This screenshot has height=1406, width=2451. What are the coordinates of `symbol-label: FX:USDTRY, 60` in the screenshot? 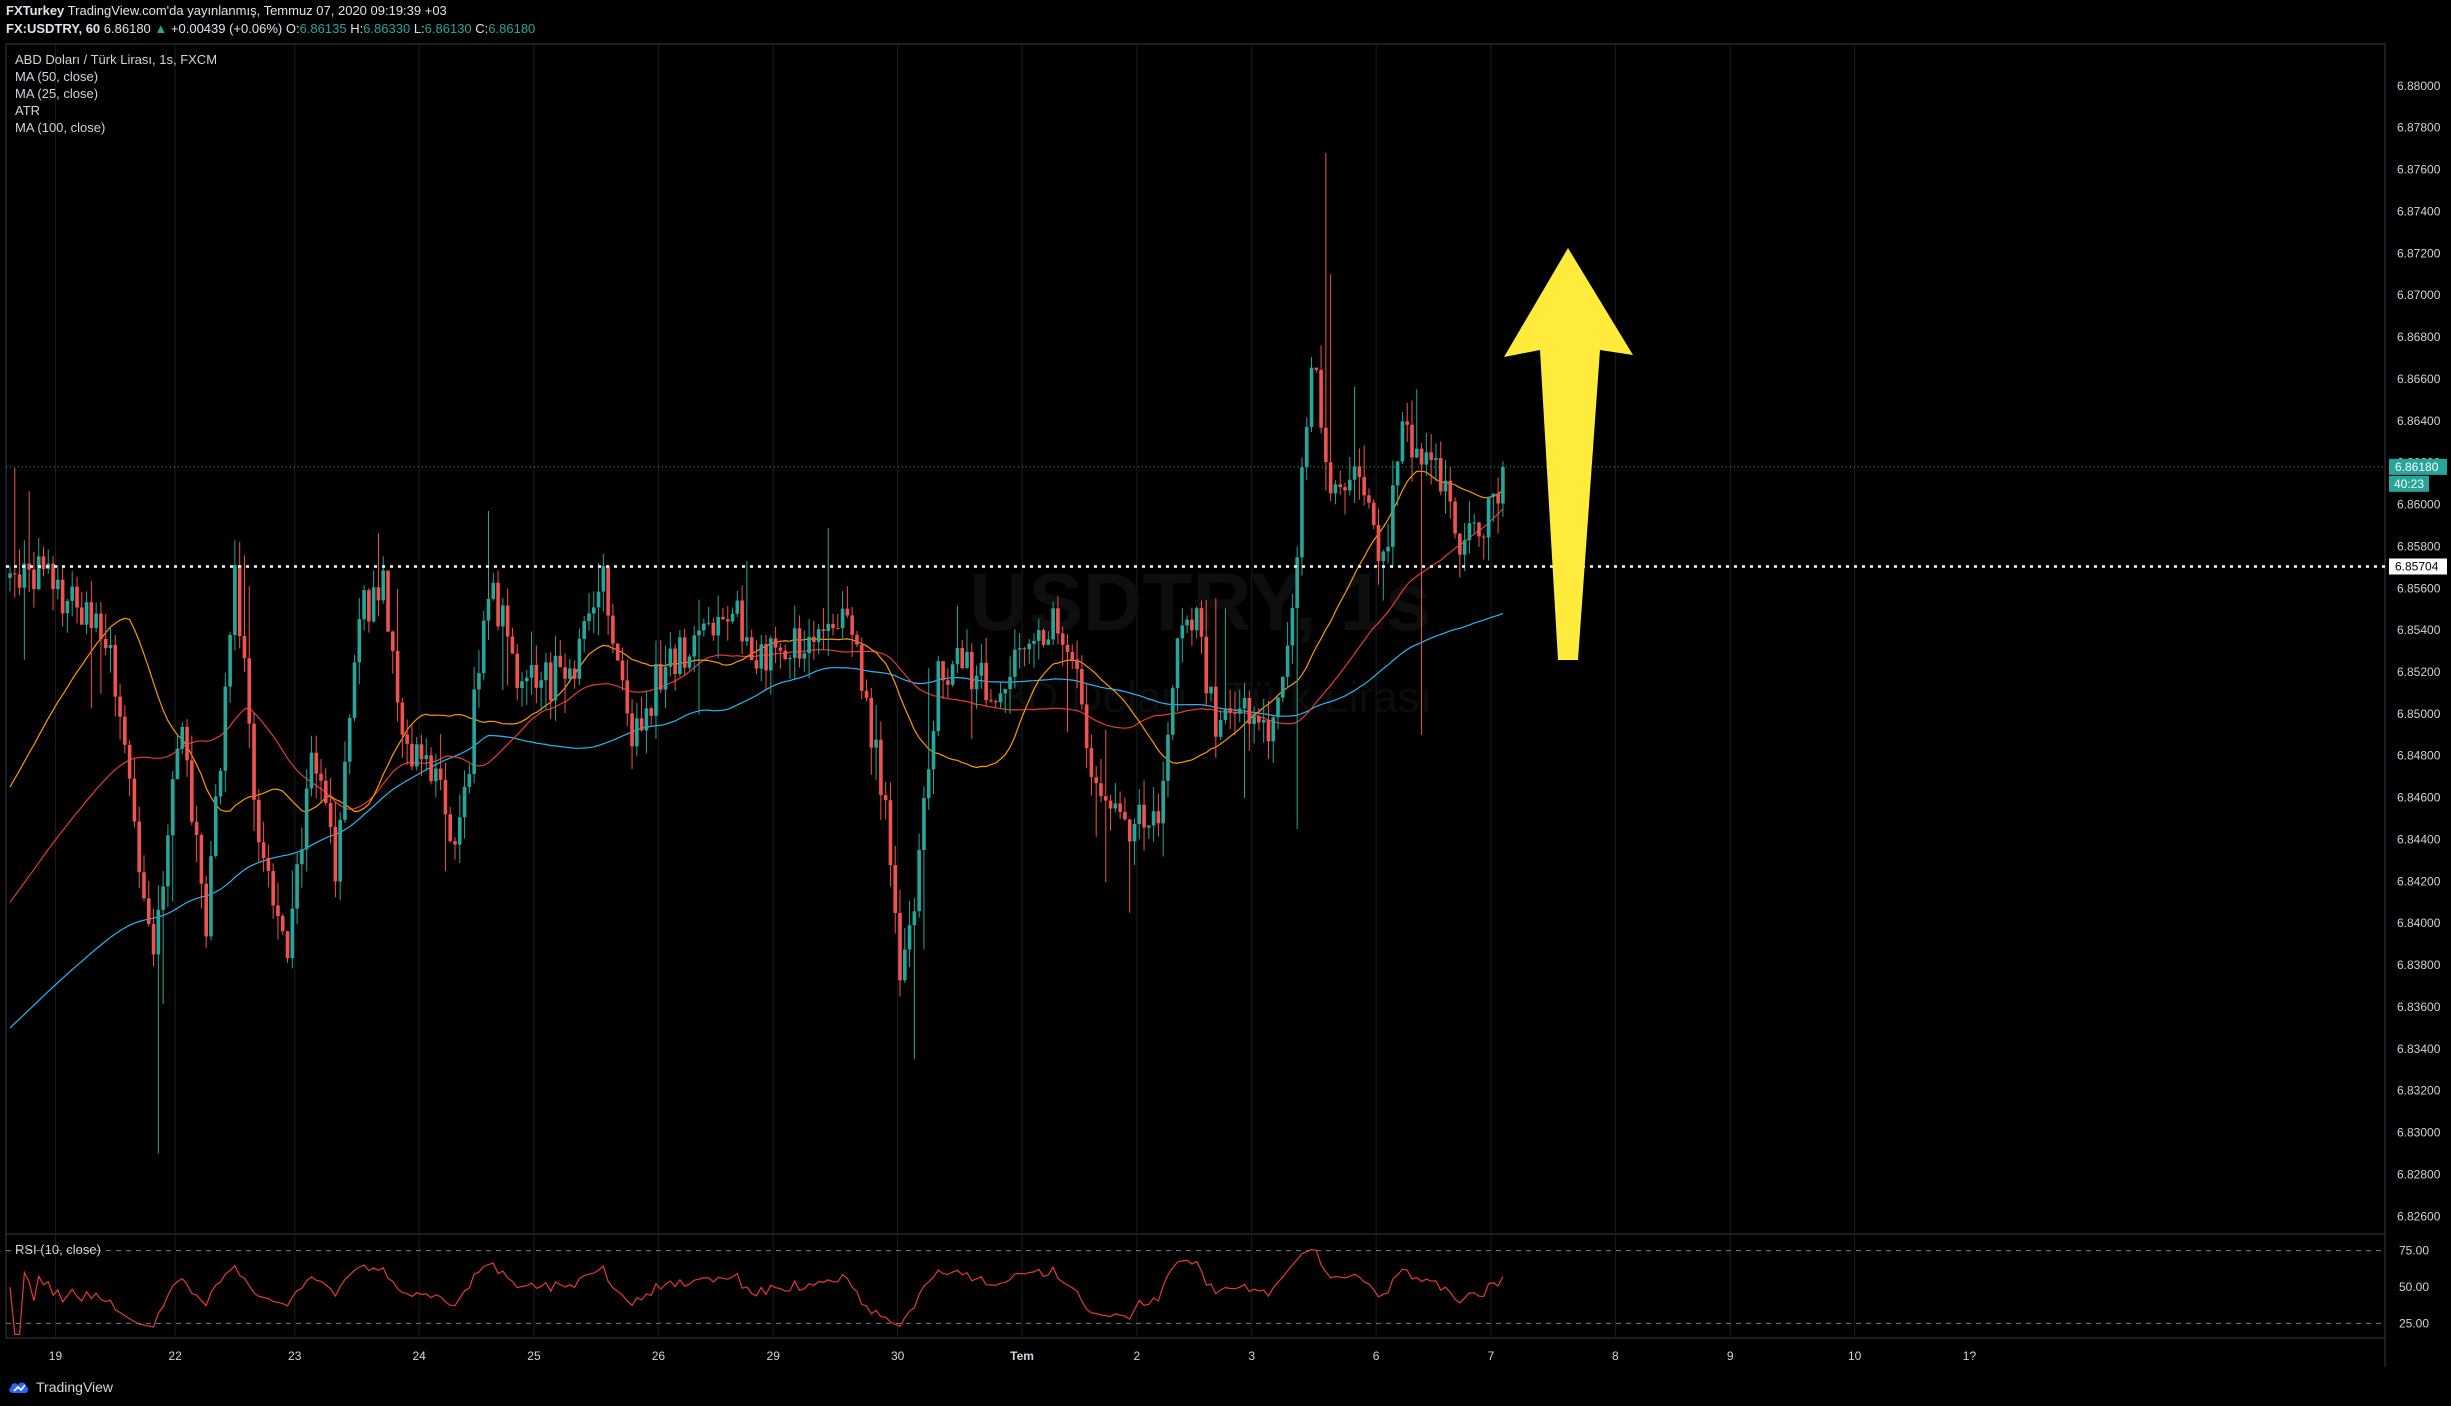 It's located at (53, 28).